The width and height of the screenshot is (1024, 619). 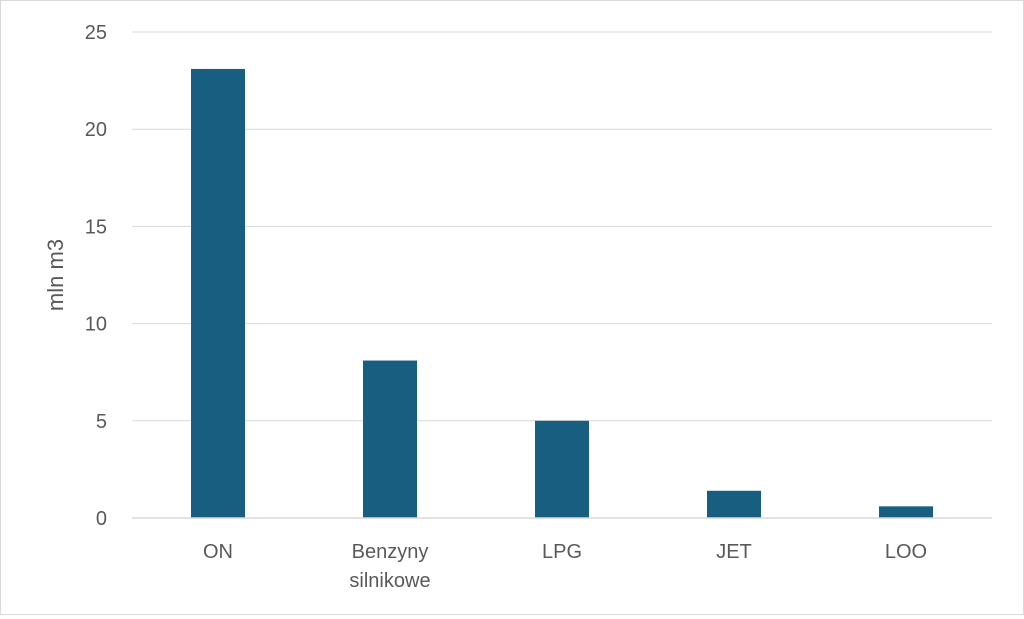 What do you see at coordinates (389, 581) in the screenshot?
I see `x-tick-label: silnikowe` at bounding box center [389, 581].